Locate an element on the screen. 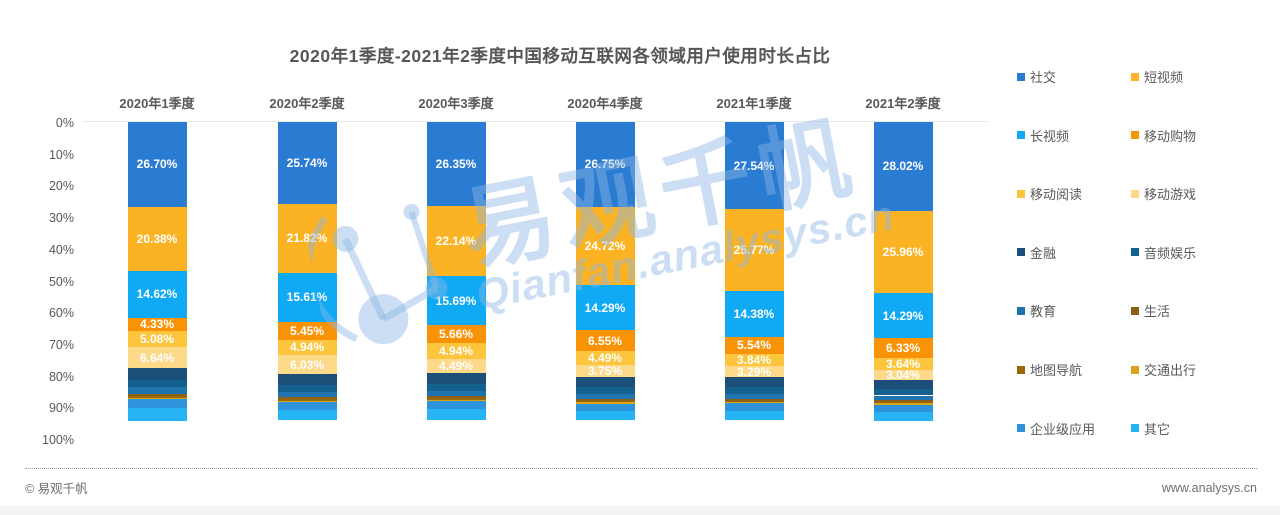 The image size is (1280, 515). bar-segment: 22.14% is located at coordinates (456, 240).